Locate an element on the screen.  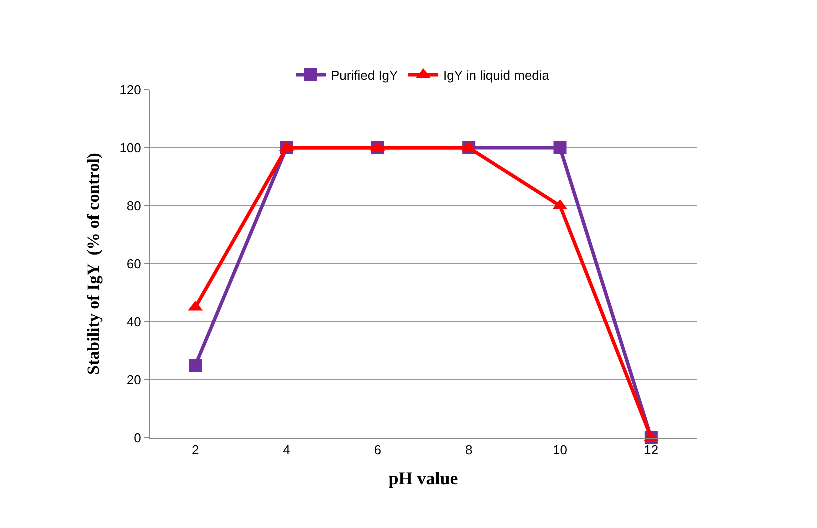
y-tick-label: 100 is located at coordinates (131, 148).